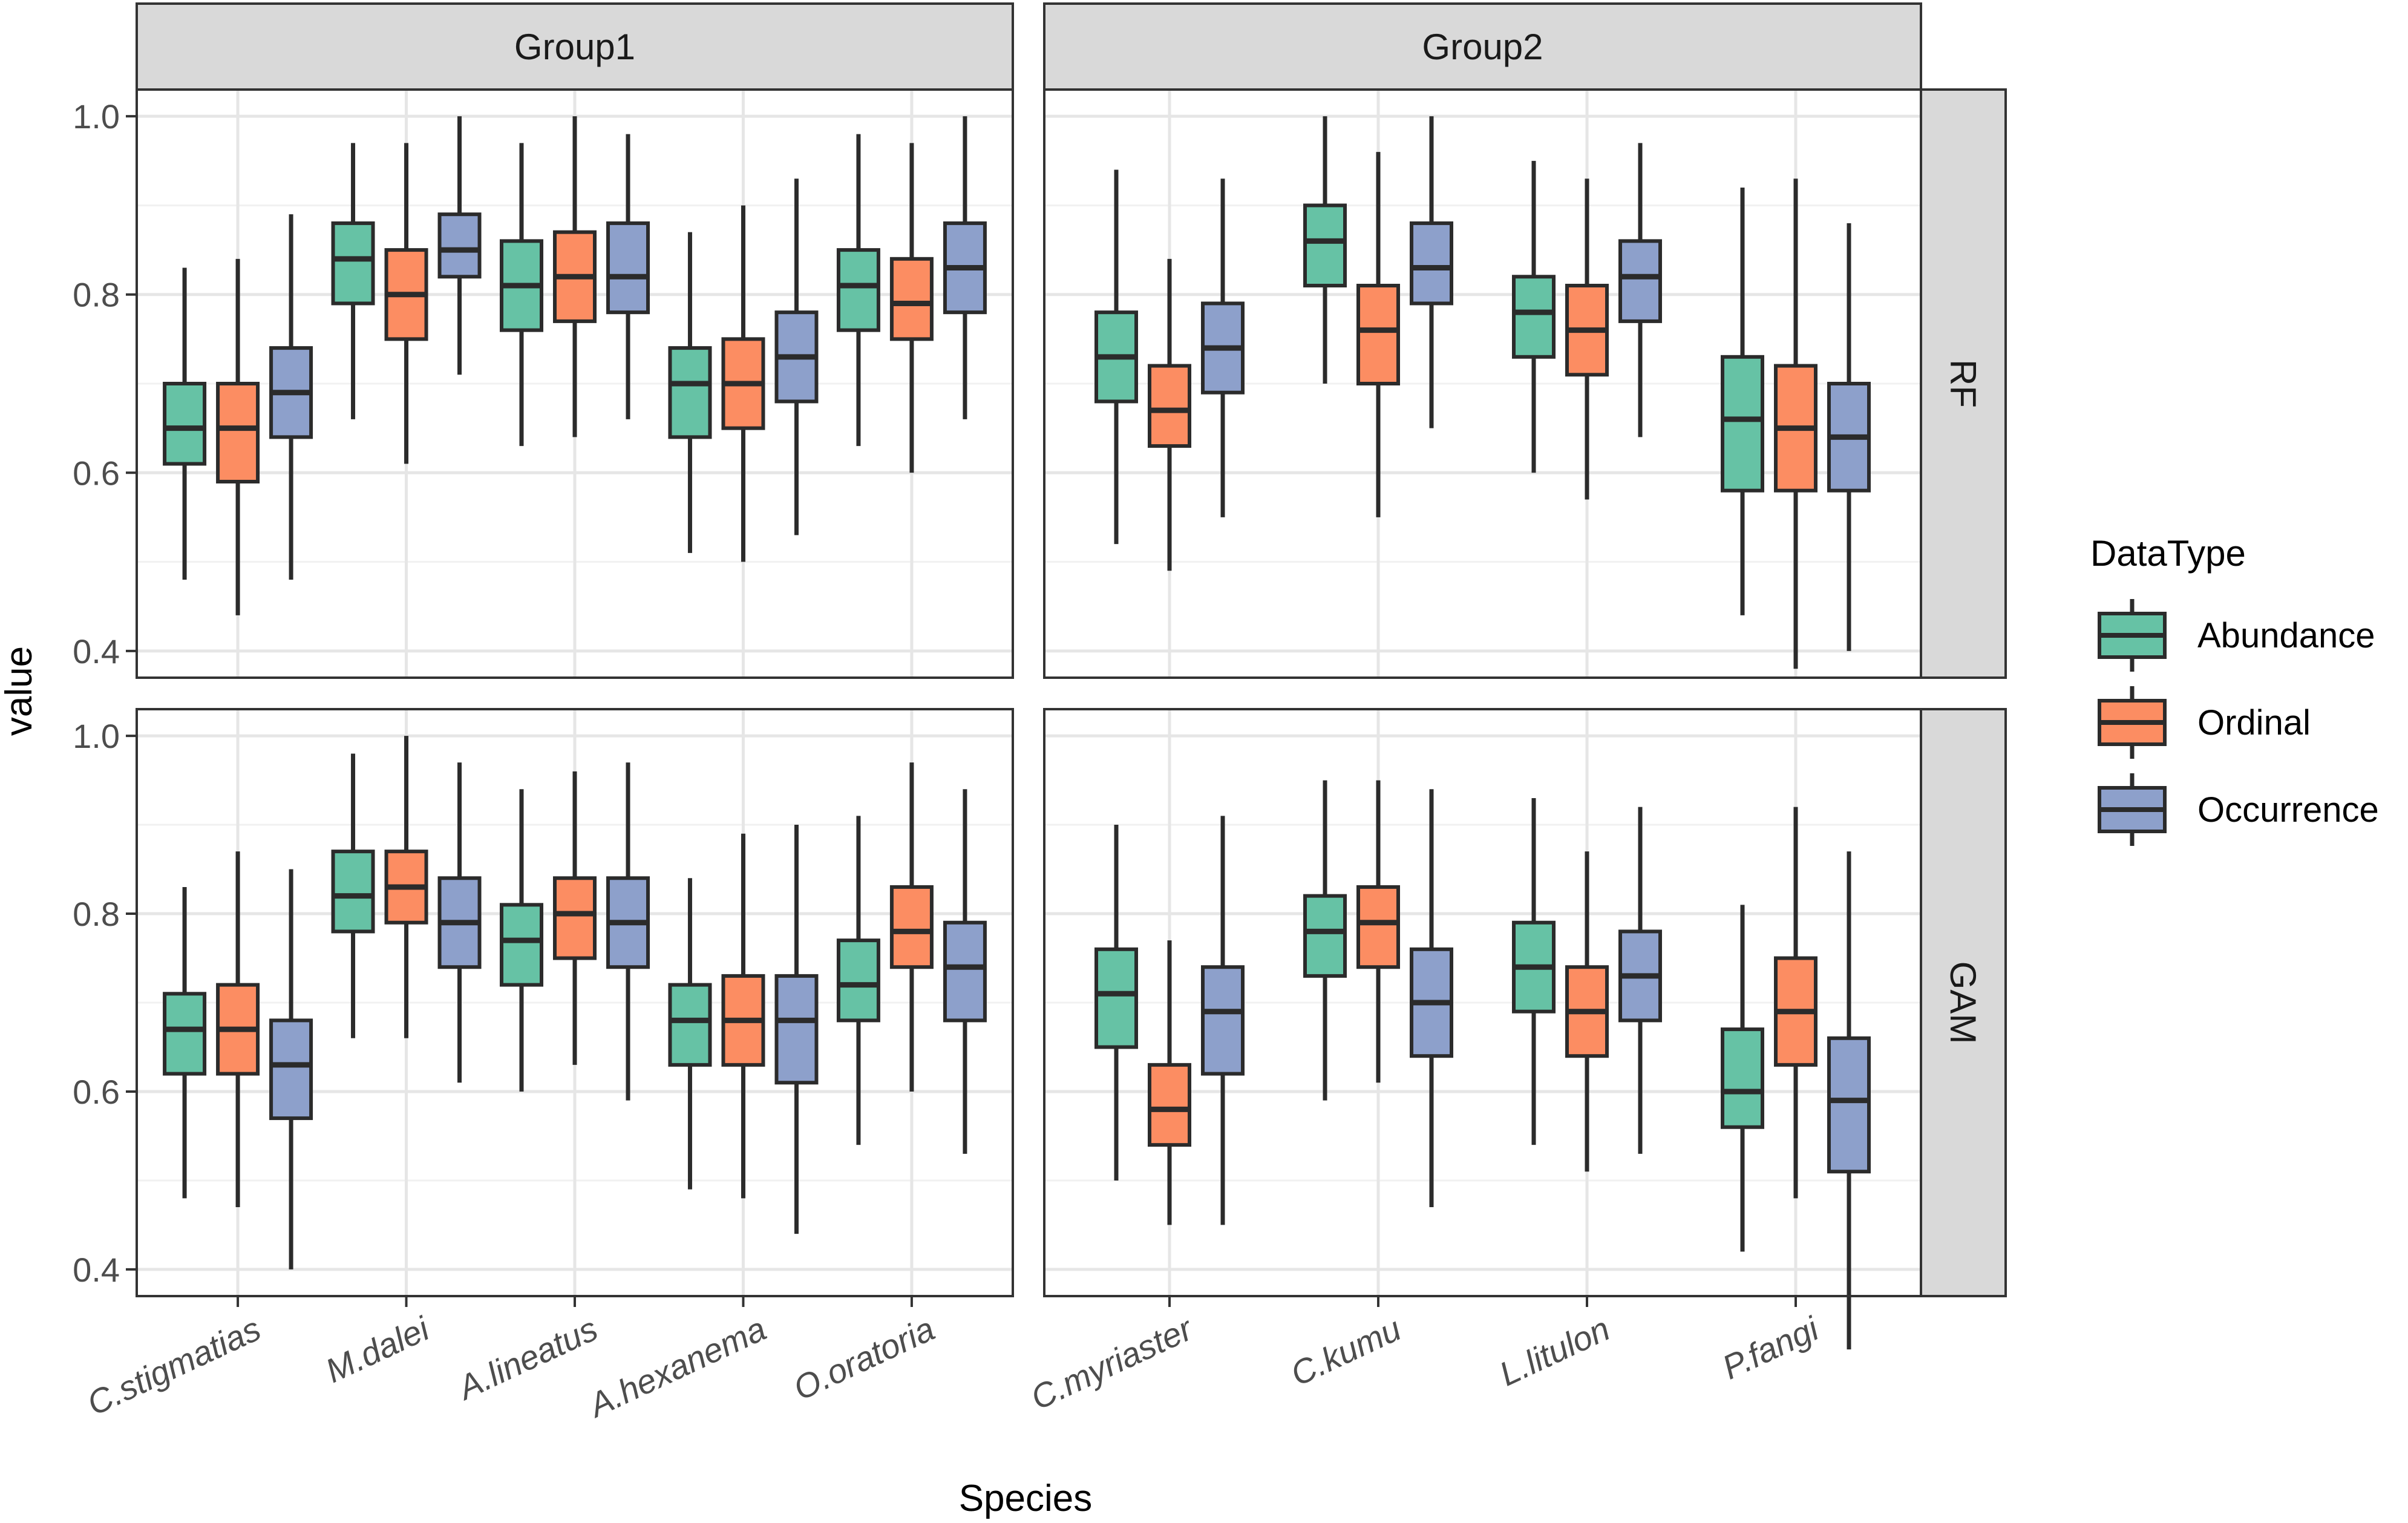  I want to click on box-m-dalei-ordinal, so click(406, 887).